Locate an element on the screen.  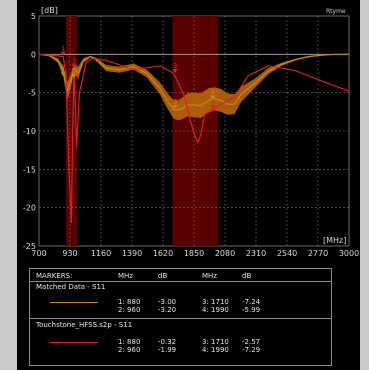
y-tick-label: 0 is located at coordinates (33, 54).